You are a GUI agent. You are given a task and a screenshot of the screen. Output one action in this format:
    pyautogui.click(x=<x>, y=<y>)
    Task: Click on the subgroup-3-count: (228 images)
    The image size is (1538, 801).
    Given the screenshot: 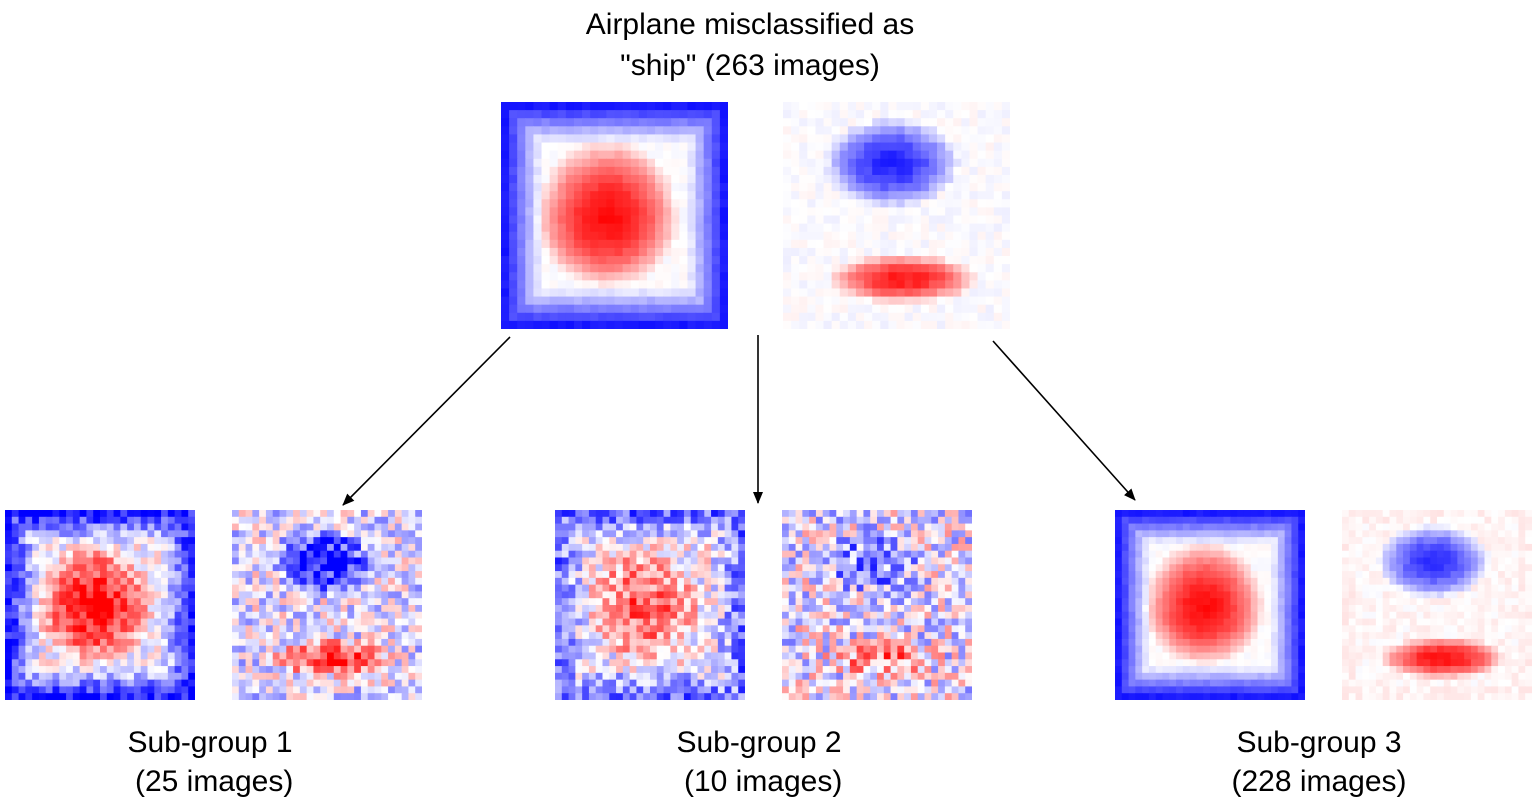 What is the action you would take?
    pyautogui.click(x=1319, y=781)
    